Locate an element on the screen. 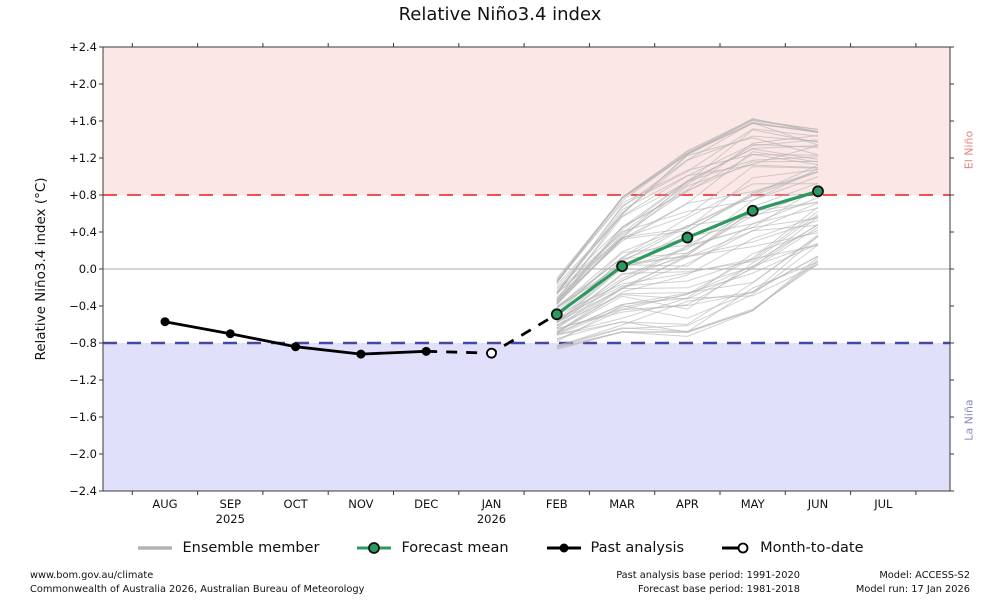  legend-swatch-ensemble-line is located at coordinates (155, 548).